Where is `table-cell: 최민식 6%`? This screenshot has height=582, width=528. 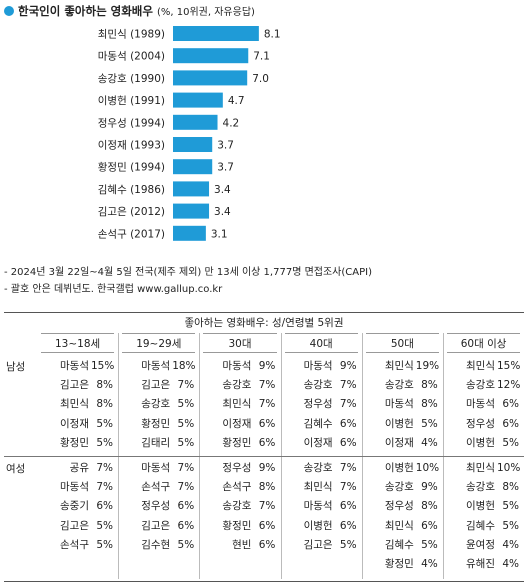 table-cell: 최민식 6% is located at coordinates (402, 526).